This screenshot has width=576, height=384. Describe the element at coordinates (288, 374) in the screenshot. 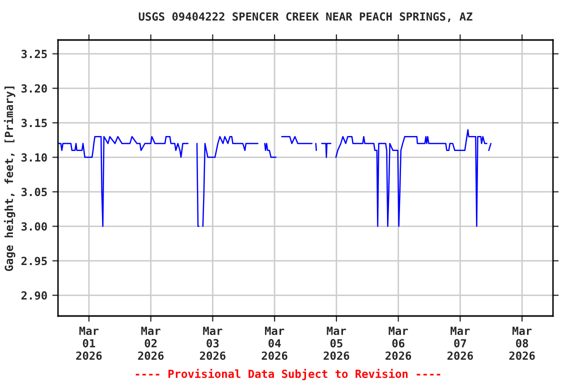

I see `text: ---- Provisional Data Subject to Revision ----` at that location.